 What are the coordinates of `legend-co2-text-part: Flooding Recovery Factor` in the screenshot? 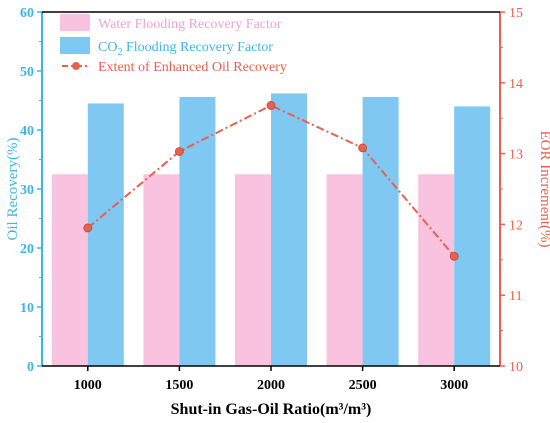 It's located at (197, 47).